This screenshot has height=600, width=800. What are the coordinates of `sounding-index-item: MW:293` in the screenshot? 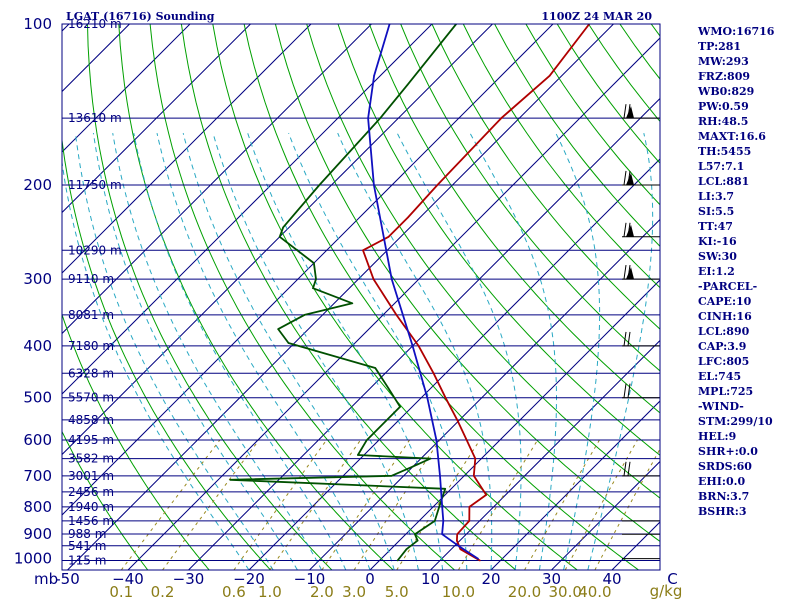 It's located at (723, 61).